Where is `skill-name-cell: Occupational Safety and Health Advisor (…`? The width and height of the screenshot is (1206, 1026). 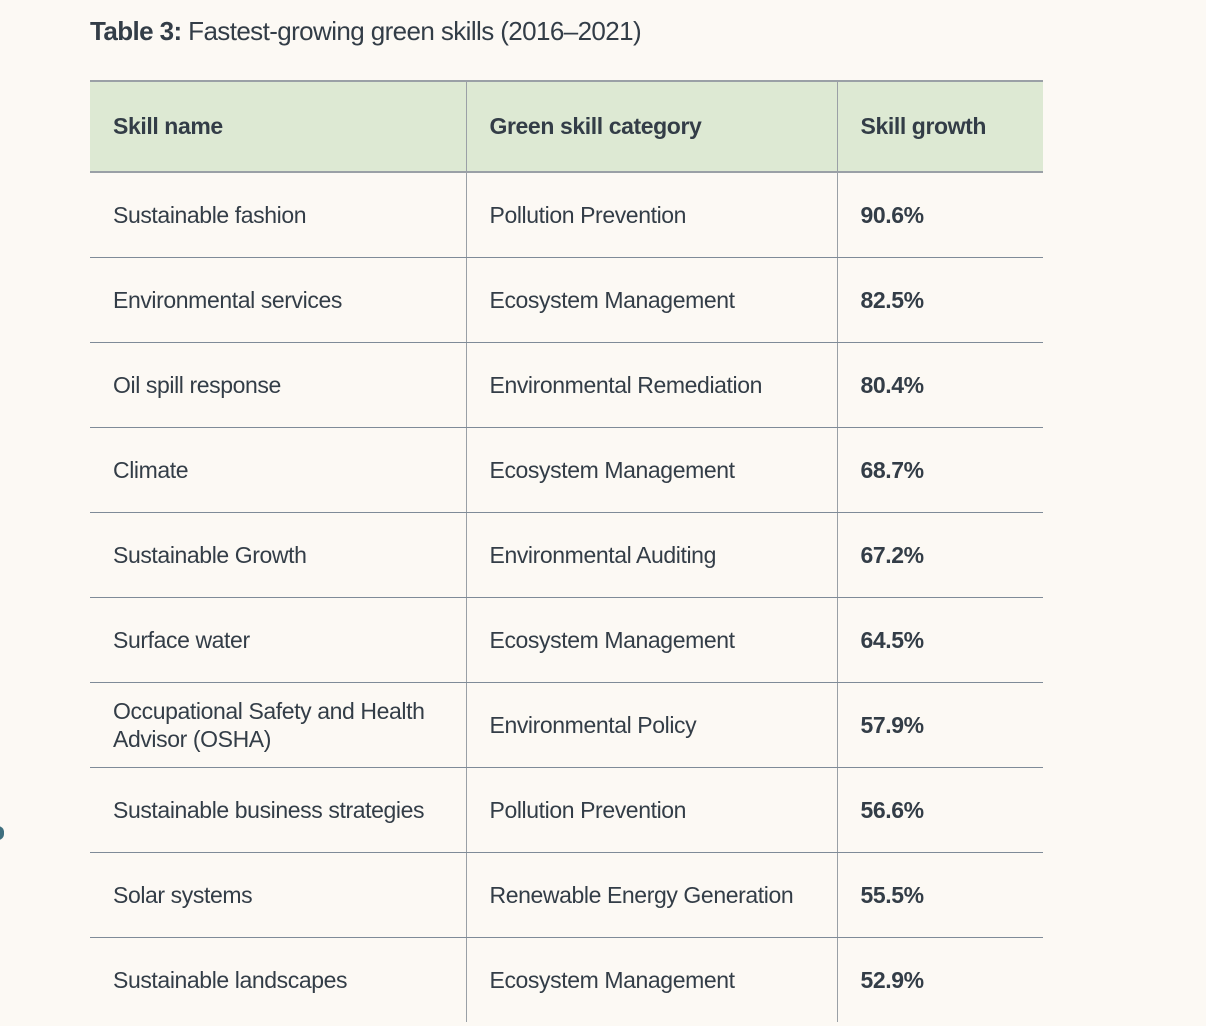 skill-name-cell: Occupational Safety and Health Advisor (… is located at coordinates (278, 725).